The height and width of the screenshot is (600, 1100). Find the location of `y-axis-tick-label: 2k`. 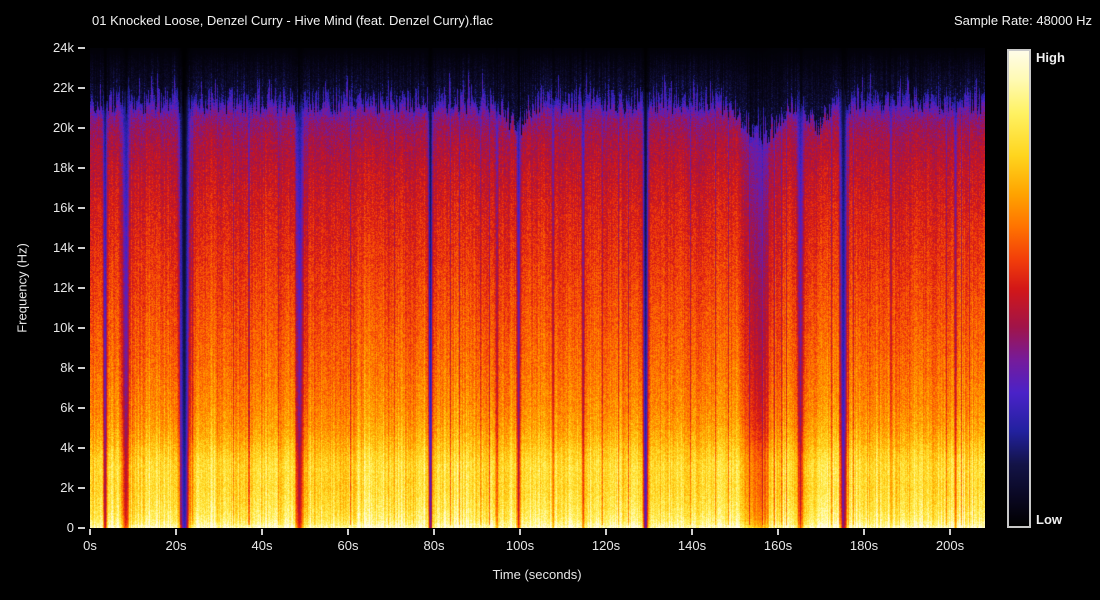

y-axis-tick-label: 2k is located at coordinates (67, 487).